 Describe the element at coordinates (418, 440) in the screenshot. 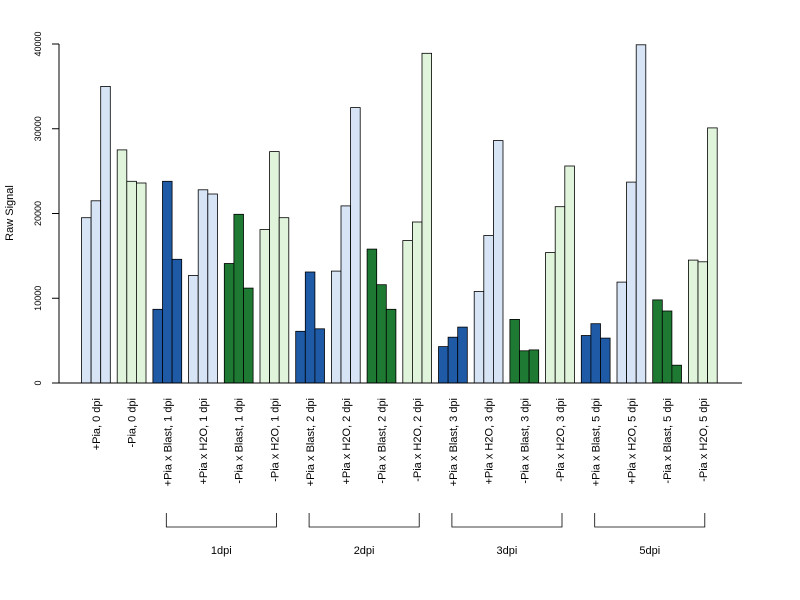

I see `category-label-10: -Pia x H2O, 2 dpi` at that location.